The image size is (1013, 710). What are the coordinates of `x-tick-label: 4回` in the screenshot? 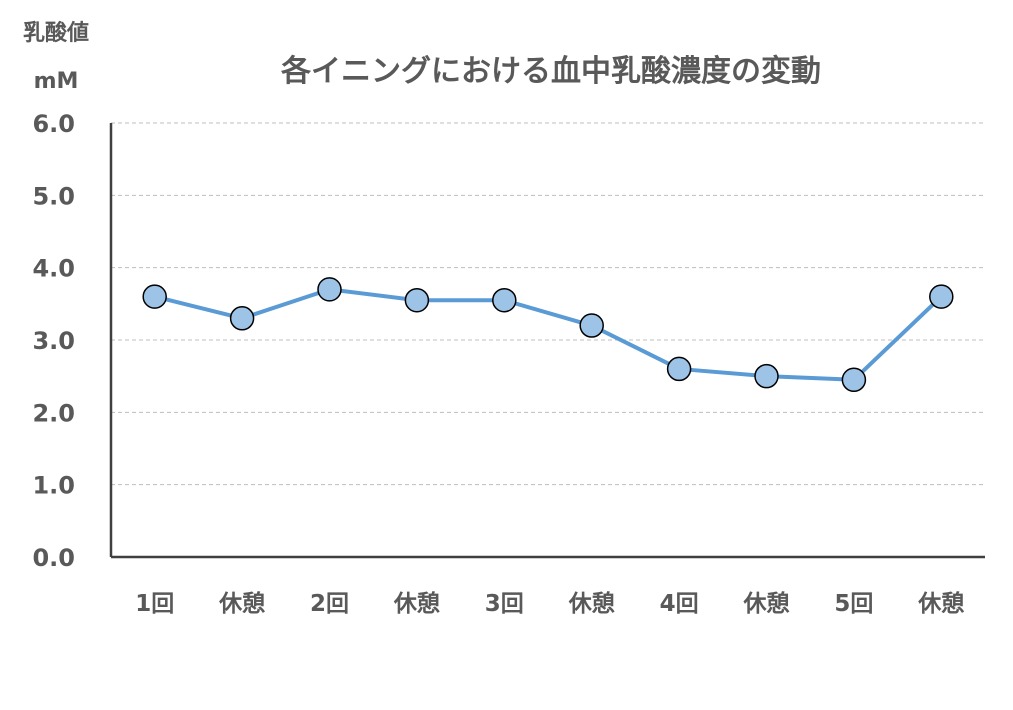 It's located at (679, 604).